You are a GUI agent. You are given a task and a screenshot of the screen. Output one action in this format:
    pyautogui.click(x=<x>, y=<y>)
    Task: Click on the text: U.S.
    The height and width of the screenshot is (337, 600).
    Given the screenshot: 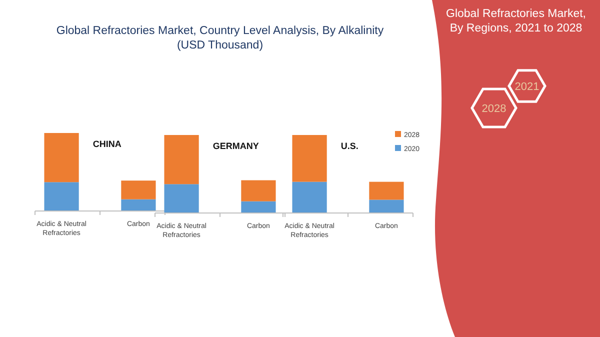 What is the action you would take?
    pyautogui.click(x=349, y=146)
    